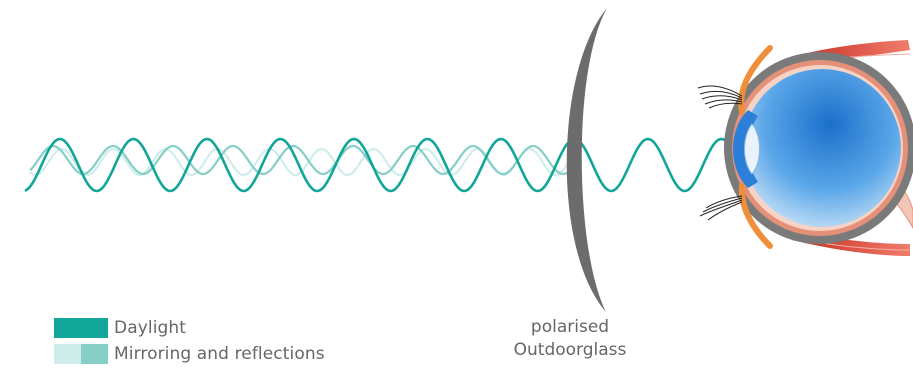 The height and width of the screenshot is (374, 913). Describe the element at coordinates (721, 208) in the screenshot. I see `eyelashes-lower` at that location.